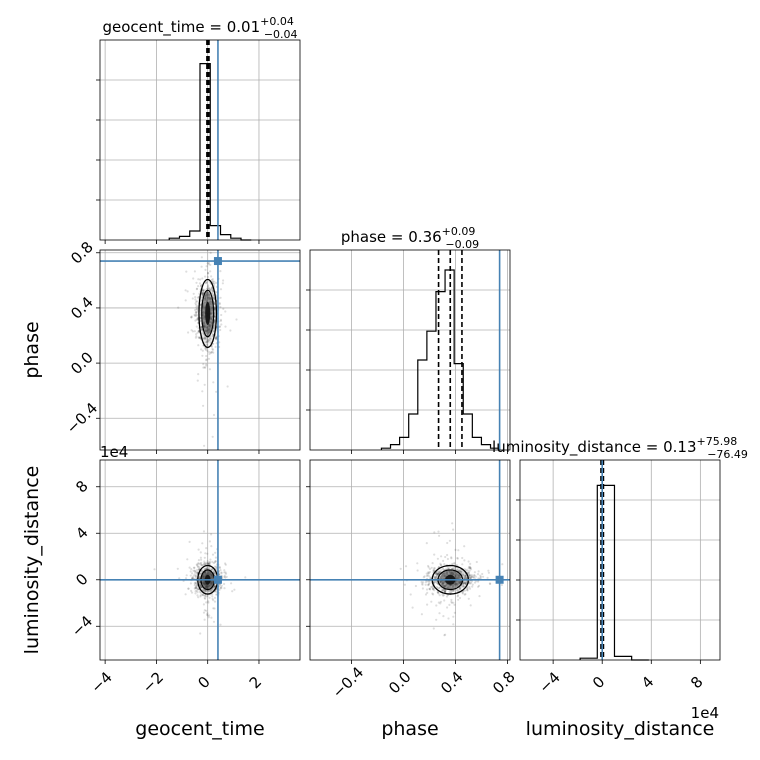 The image size is (760, 760). Describe the element at coordinates (277, 21) in the screenshot. I see `geocent_time_hist-title-sup: +0.04` at that location.